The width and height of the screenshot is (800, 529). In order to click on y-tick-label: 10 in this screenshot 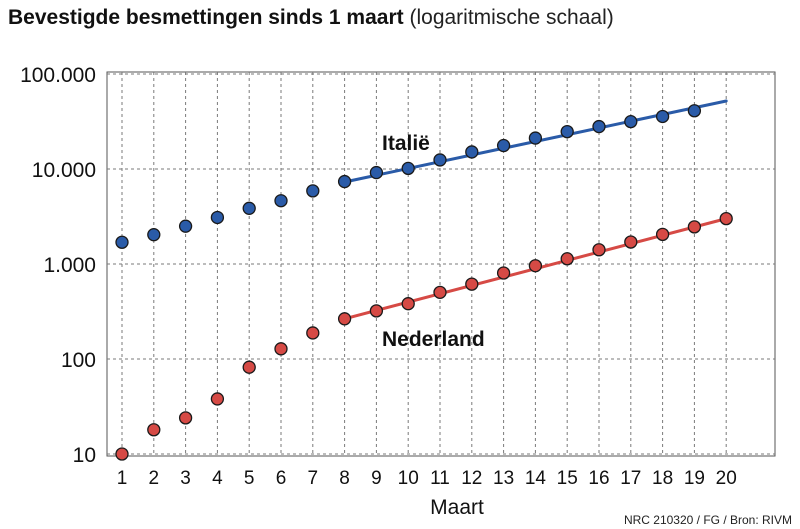, I will do `click(84, 455)`.